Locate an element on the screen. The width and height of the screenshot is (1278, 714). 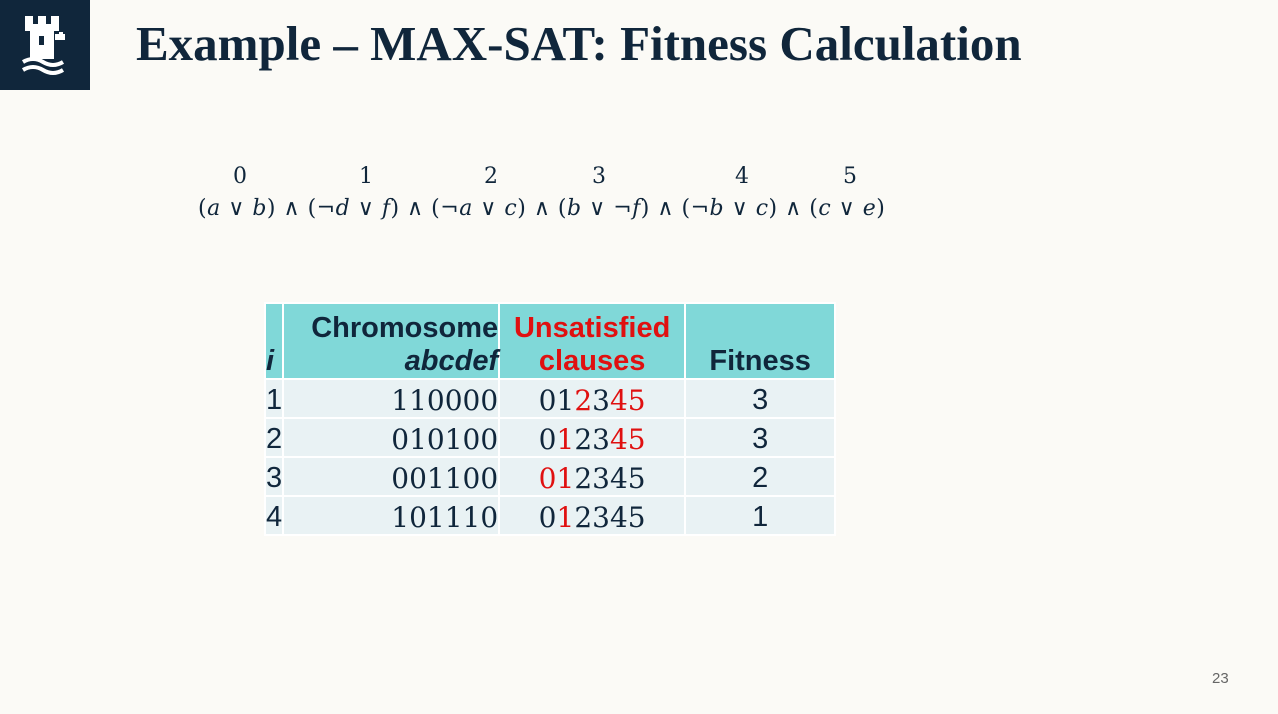
clause-index: 5 is located at coordinates (850, 176).